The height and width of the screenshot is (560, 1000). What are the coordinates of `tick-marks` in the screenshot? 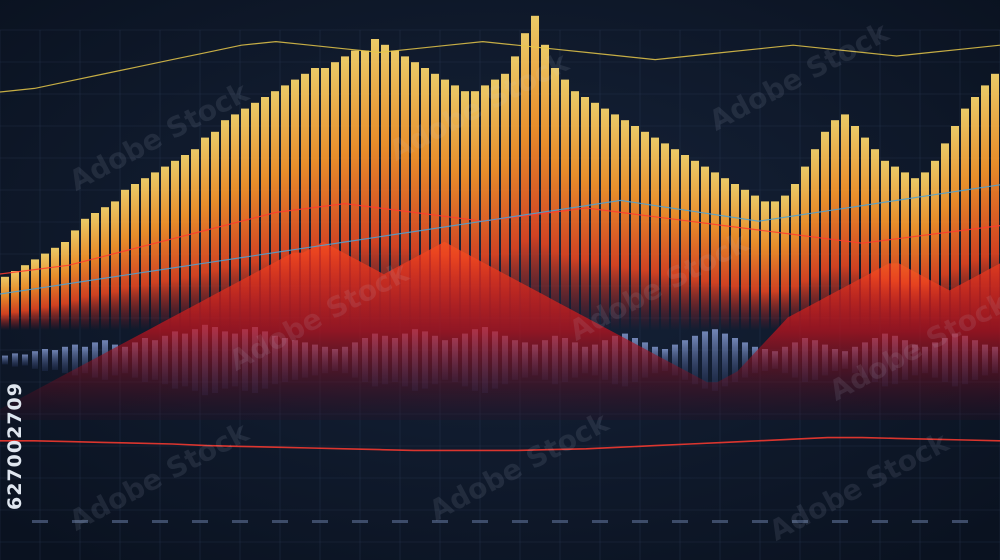 It's located at (500, 521).